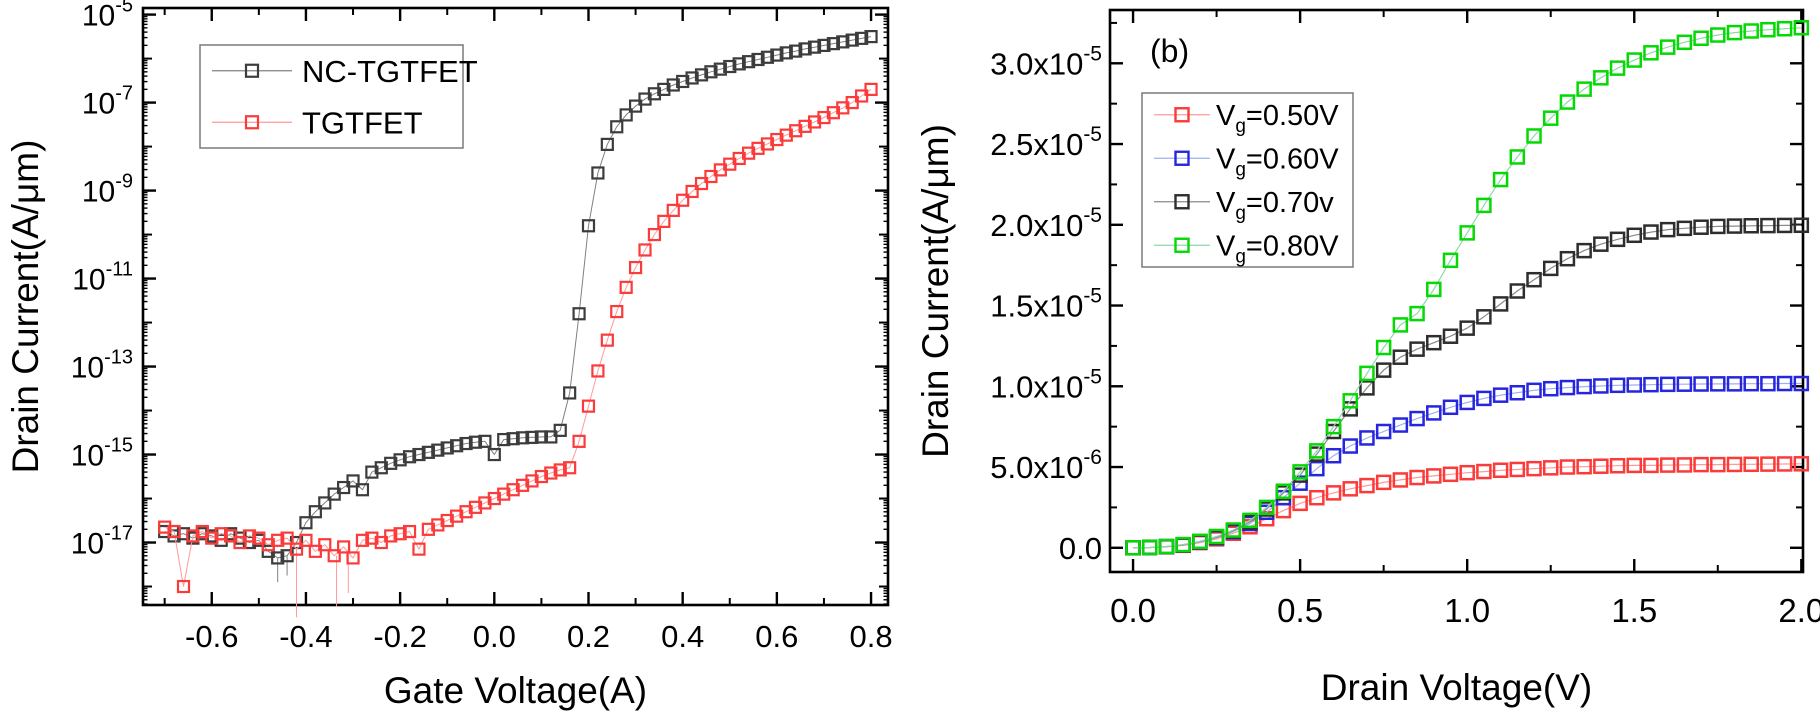 The height and width of the screenshot is (720, 1820). Describe the element at coordinates (1046, 142) in the screenshot. I see `y-tick-label: 2.5x10⁻⁵` at that location.